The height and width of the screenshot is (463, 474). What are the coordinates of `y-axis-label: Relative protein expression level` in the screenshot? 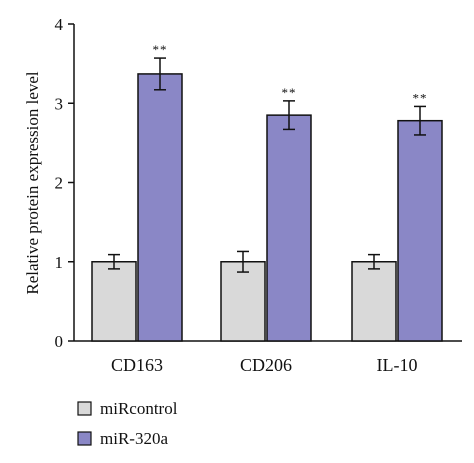 It's located at (32, 183).